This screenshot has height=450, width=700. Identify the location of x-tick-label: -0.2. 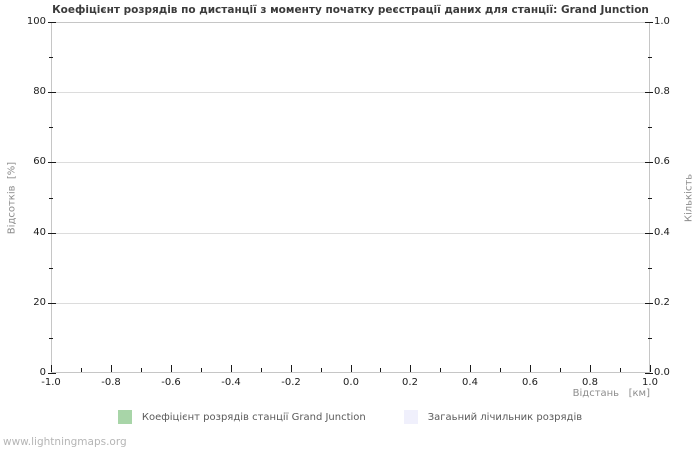
(291, 382).